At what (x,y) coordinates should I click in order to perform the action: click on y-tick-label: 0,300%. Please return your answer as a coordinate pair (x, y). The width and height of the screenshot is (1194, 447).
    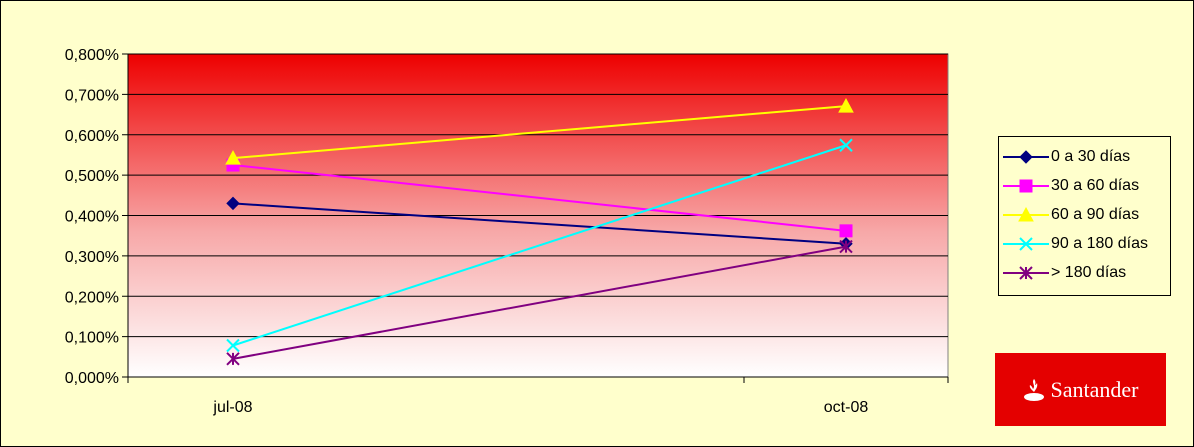
    Looking at the image, I should click on (92, 257).